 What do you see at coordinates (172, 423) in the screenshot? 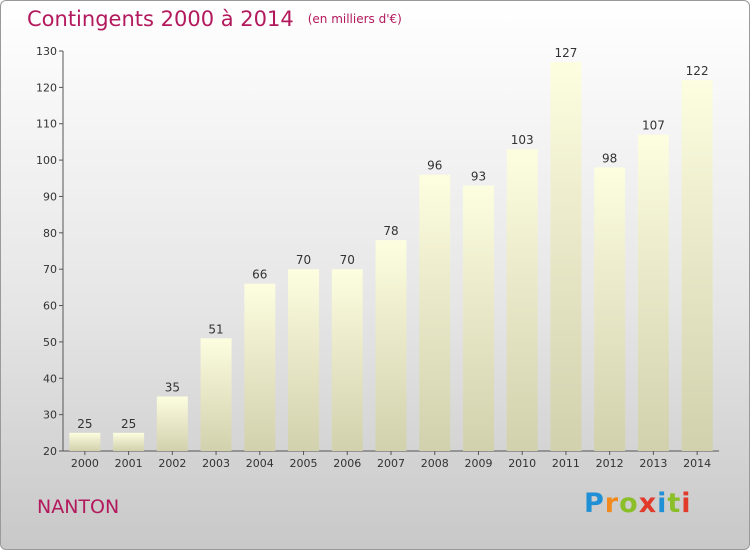
I see `bar-2002` at bounding box center [172, 423].